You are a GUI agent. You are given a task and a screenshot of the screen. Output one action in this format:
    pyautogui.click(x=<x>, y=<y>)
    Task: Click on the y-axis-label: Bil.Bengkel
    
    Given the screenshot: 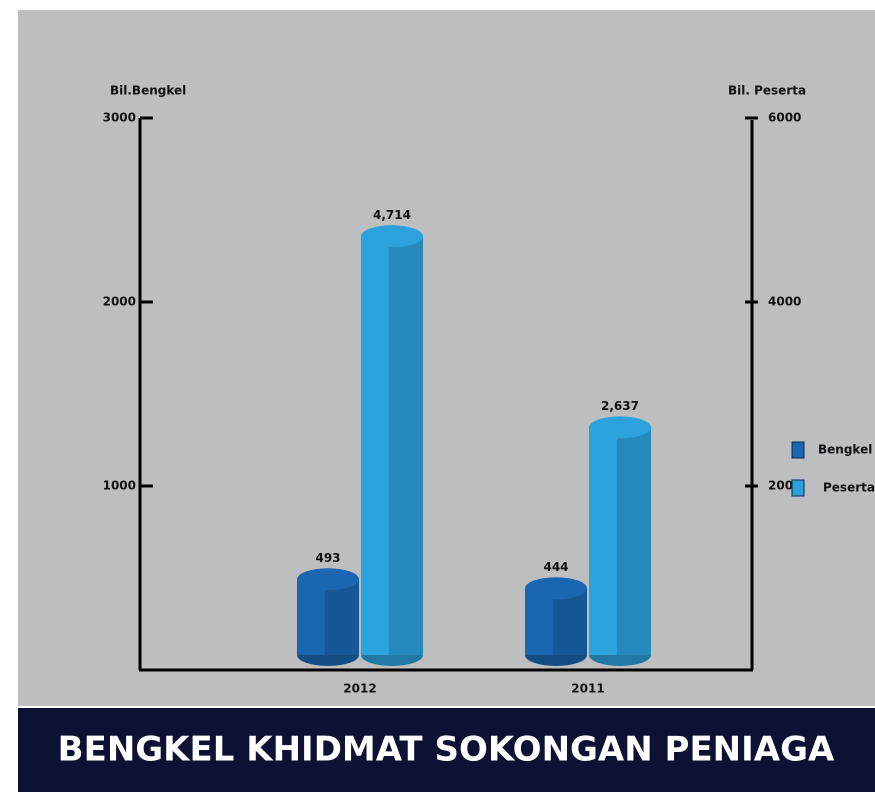 What is the action you would take?
    pyautogui.click(x=148, y=91)
    